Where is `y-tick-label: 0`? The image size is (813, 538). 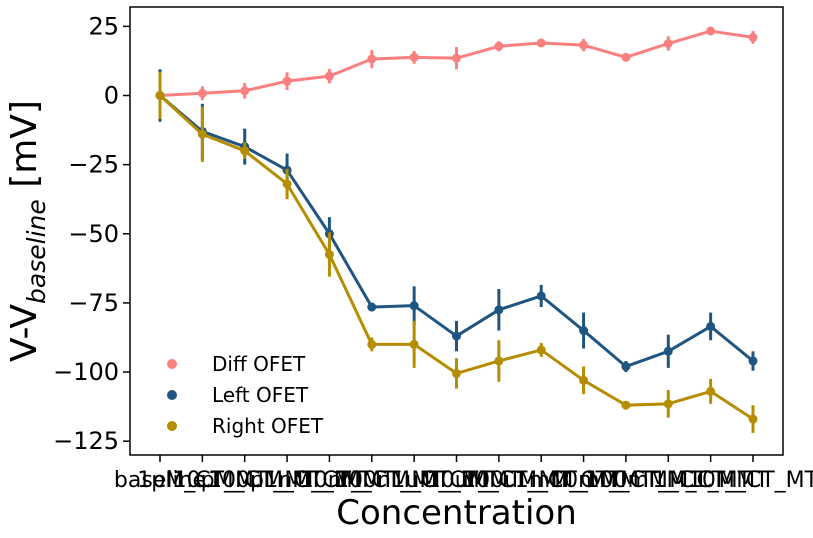
y-tick-label: 0 is located at coordinates (111, 95).